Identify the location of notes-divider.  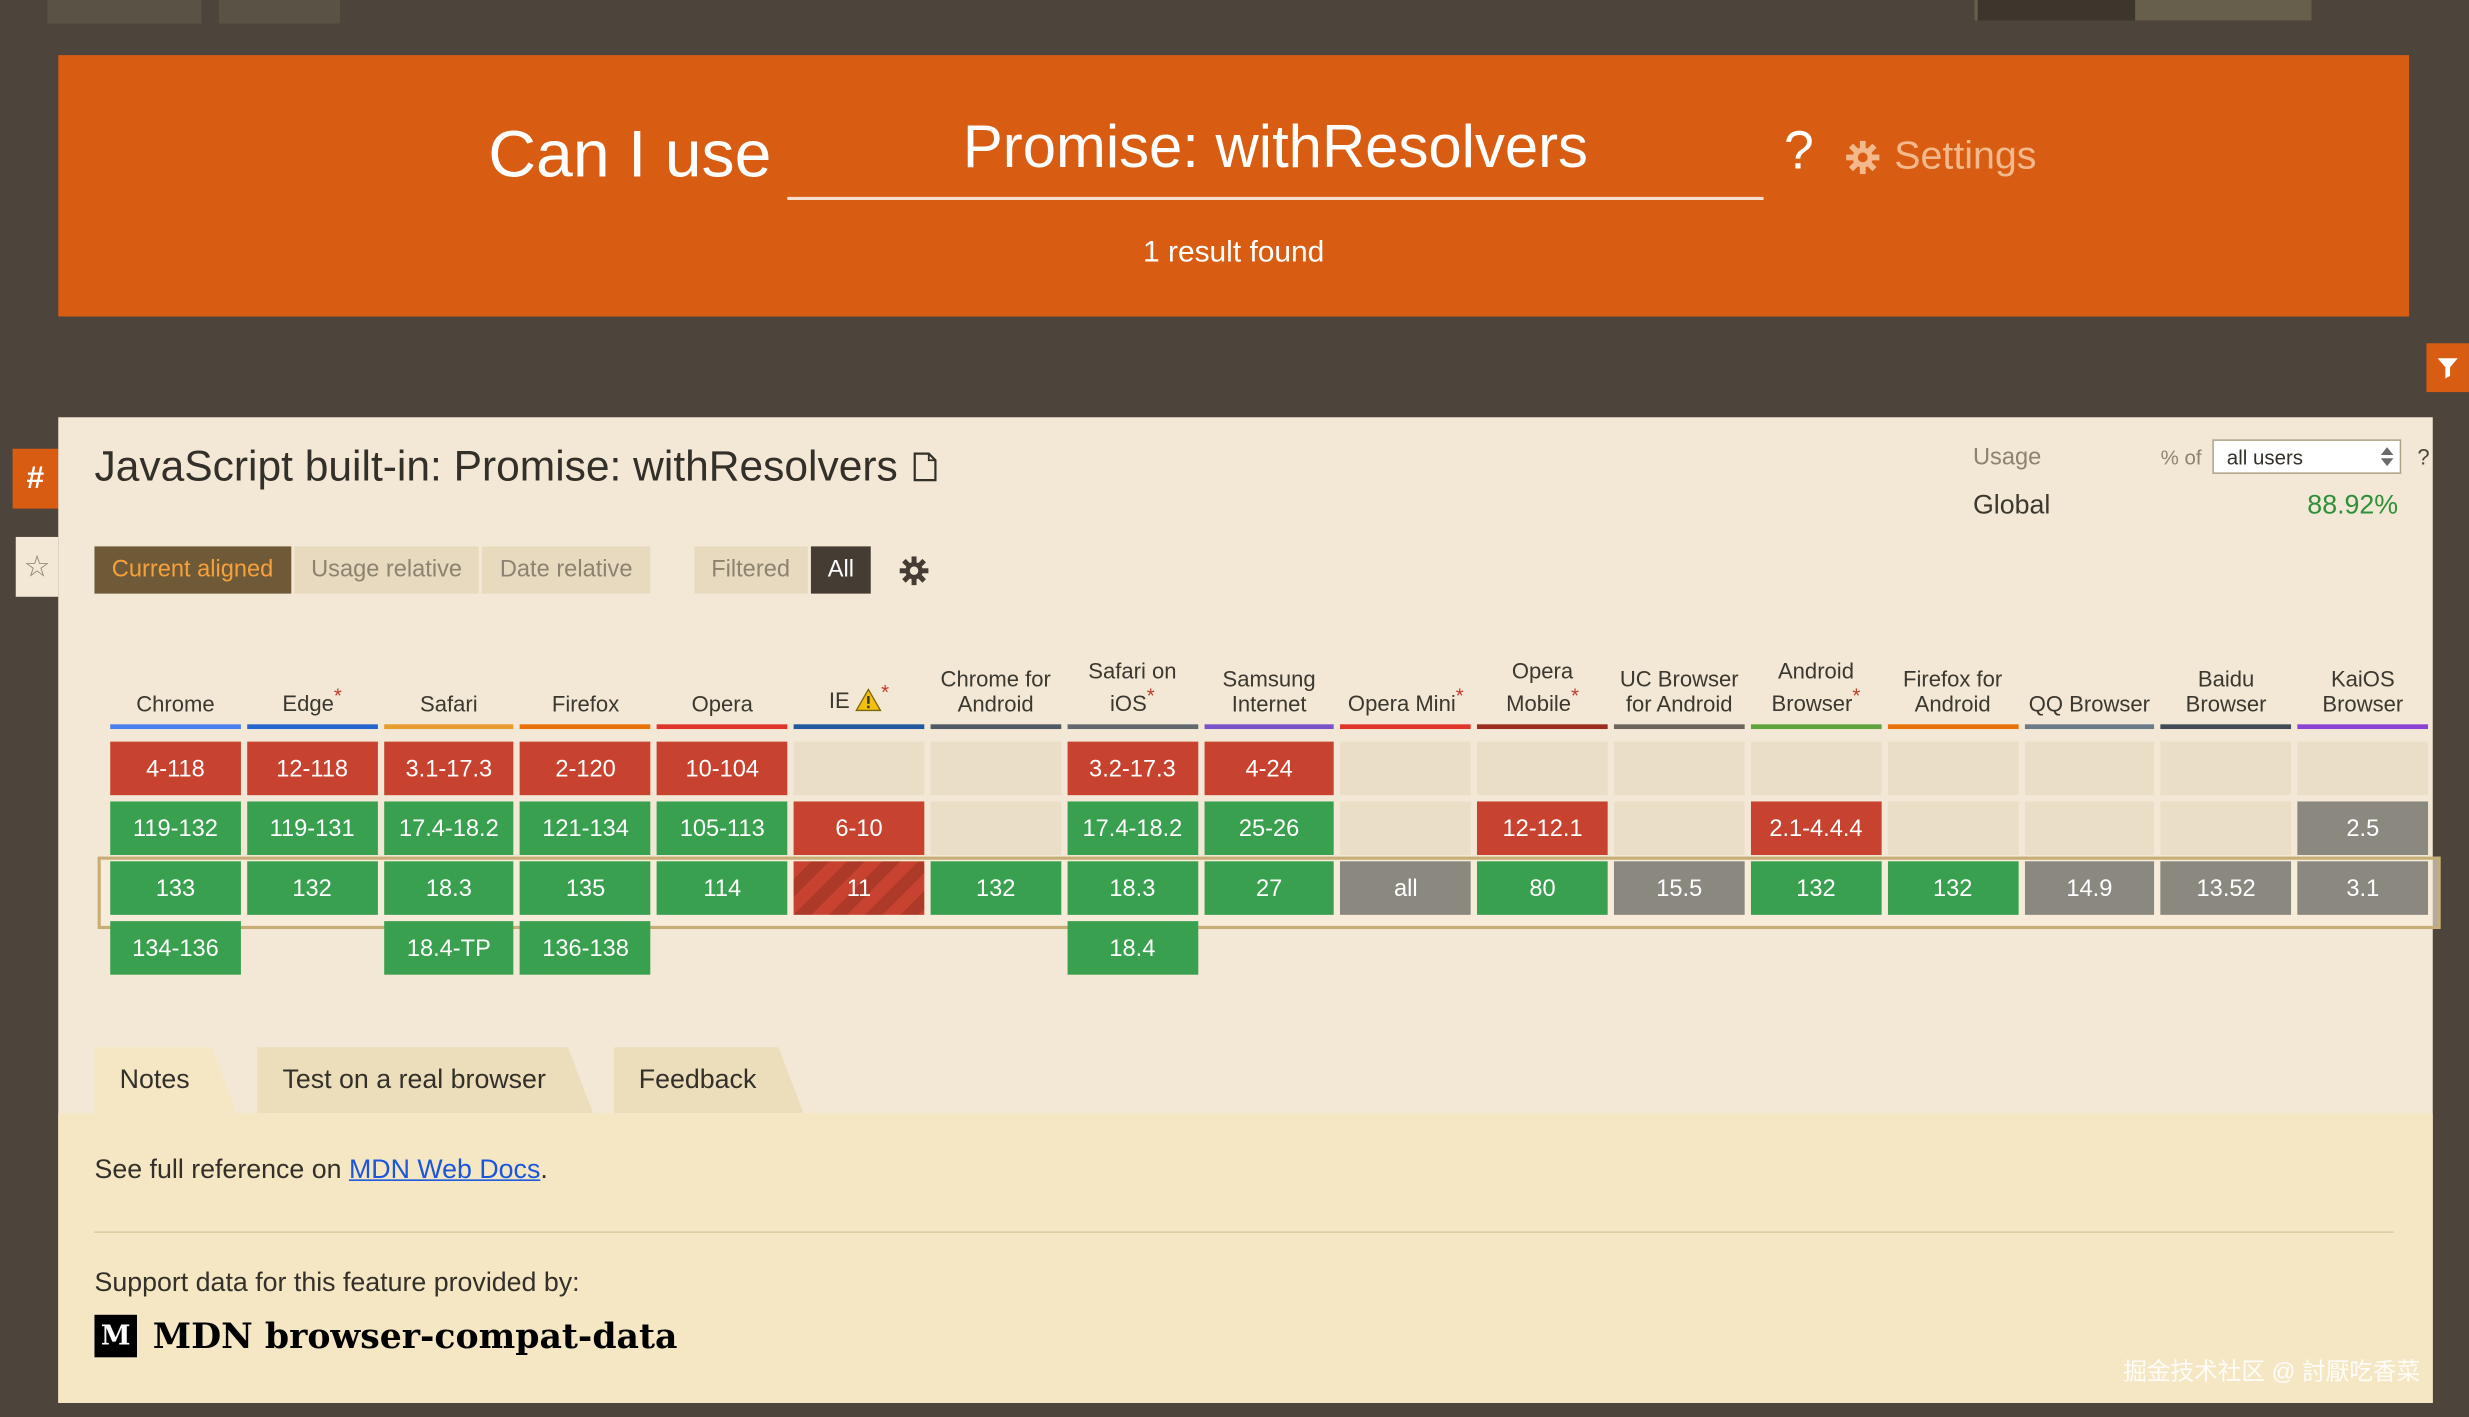
(1244, 1232).